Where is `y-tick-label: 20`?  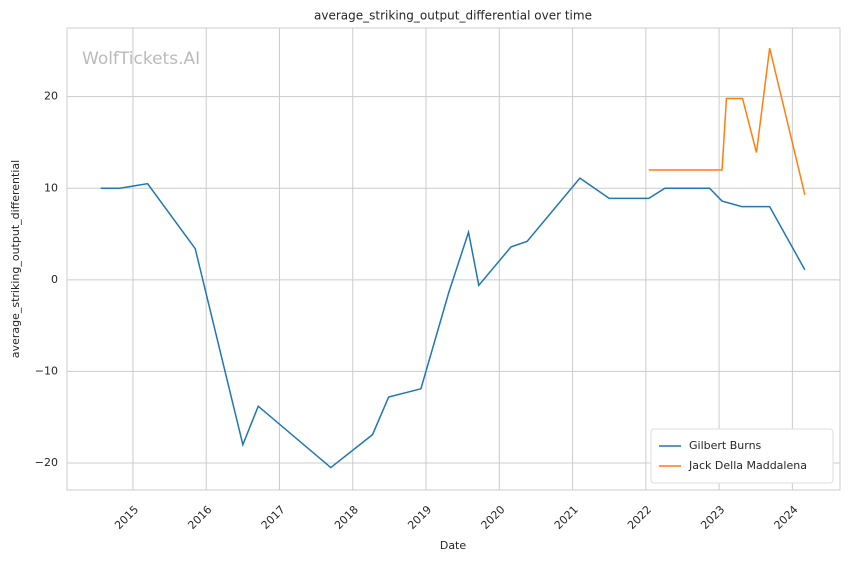 y-tick-label: 20 is located at coordinates (51, 96).